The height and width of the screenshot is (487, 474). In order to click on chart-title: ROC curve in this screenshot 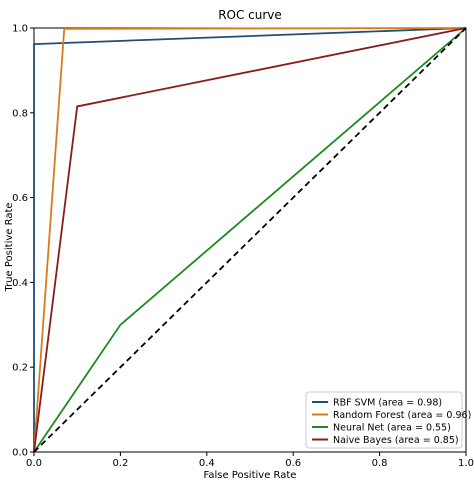, I will do `click(250, 15)`.